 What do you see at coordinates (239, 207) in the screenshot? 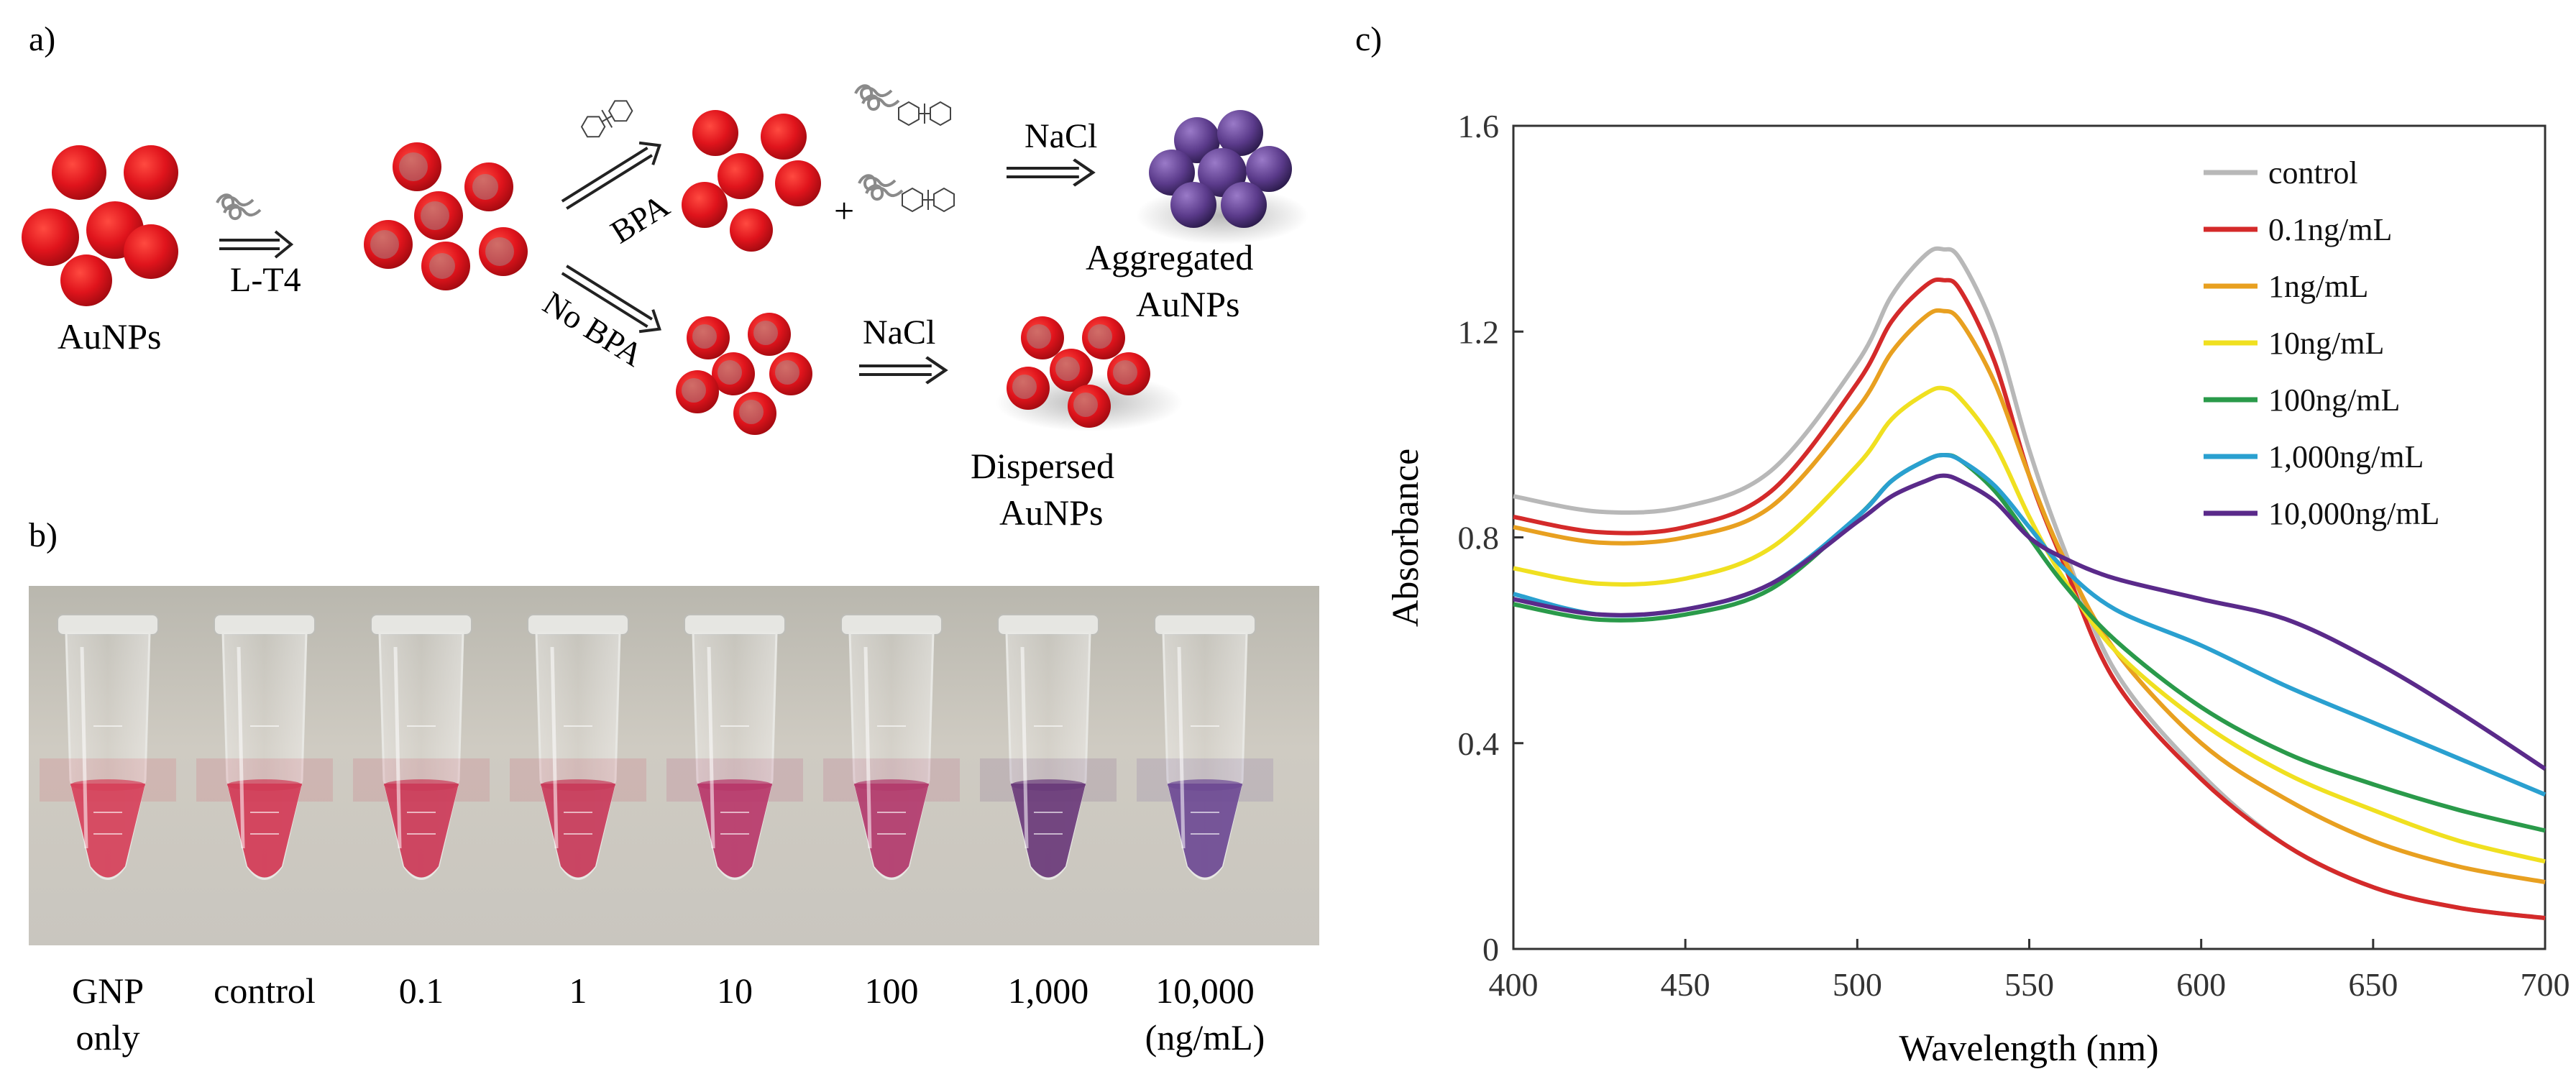
I see `aptamer-icon` at bounding box center [239, 207].